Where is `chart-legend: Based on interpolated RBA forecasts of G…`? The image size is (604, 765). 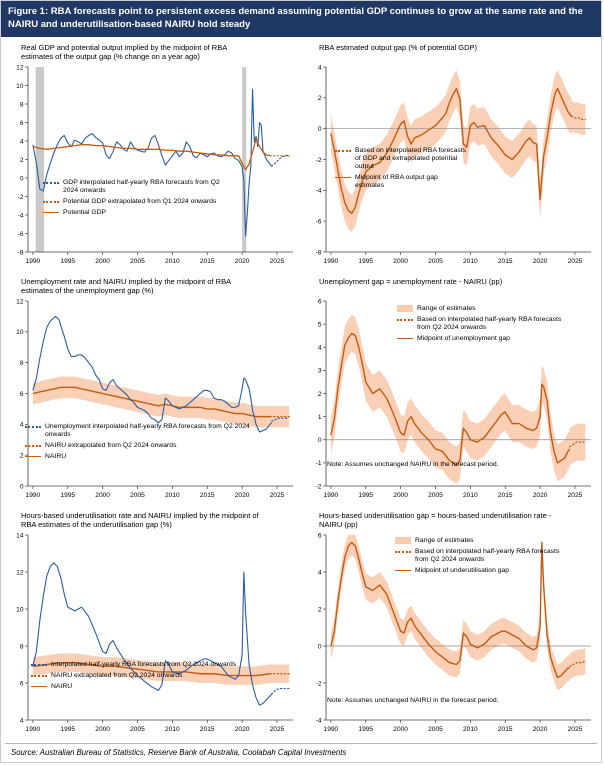 chart-legend: Based on interpolated RBA forecasts of G… is located at coordinates (401, 170).